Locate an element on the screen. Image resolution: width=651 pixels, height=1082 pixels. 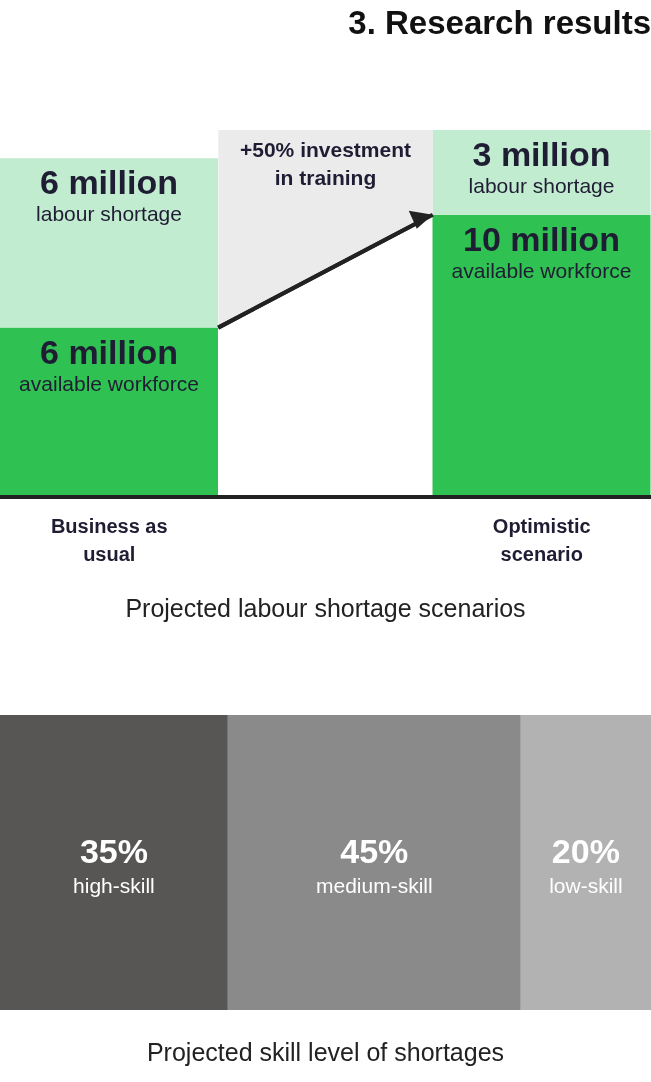
annotation: +50% investment in training is located at coordinates (325, 163).